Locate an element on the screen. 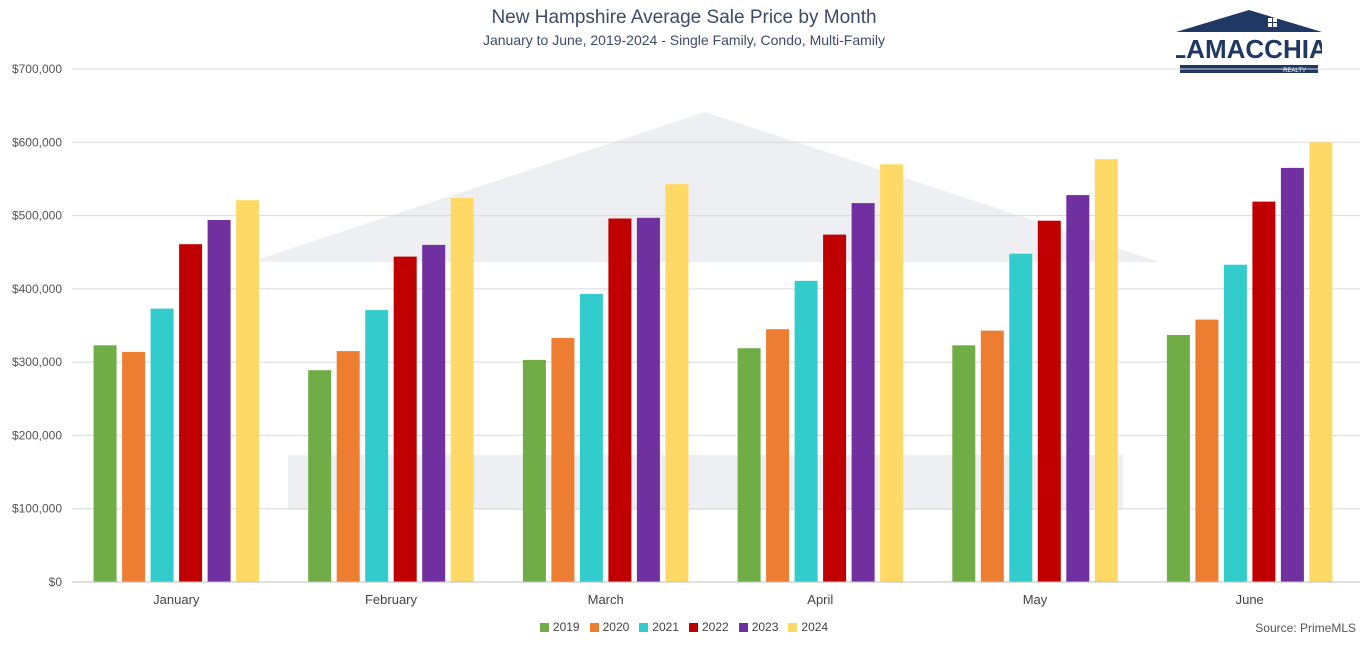  bar-april-2021 is located at coordinates (806, 431).